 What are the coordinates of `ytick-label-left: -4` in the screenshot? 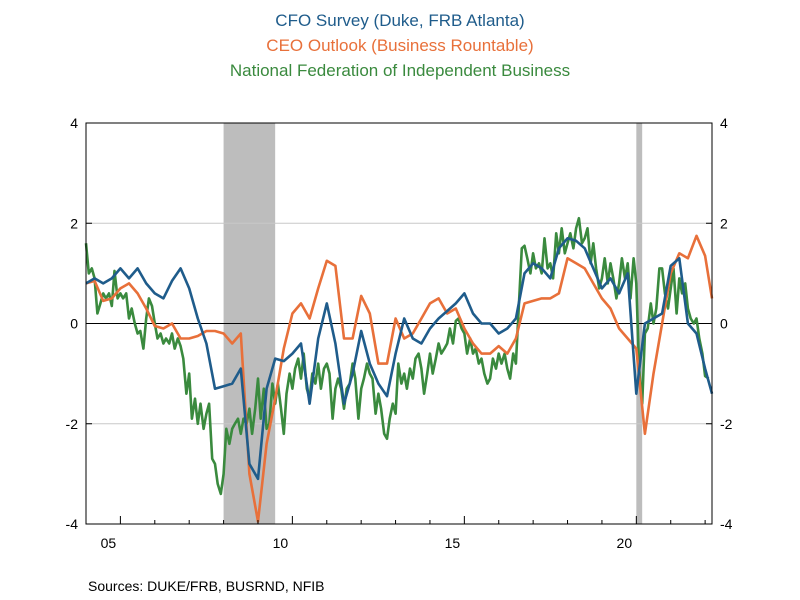 It's located at (72, 524).